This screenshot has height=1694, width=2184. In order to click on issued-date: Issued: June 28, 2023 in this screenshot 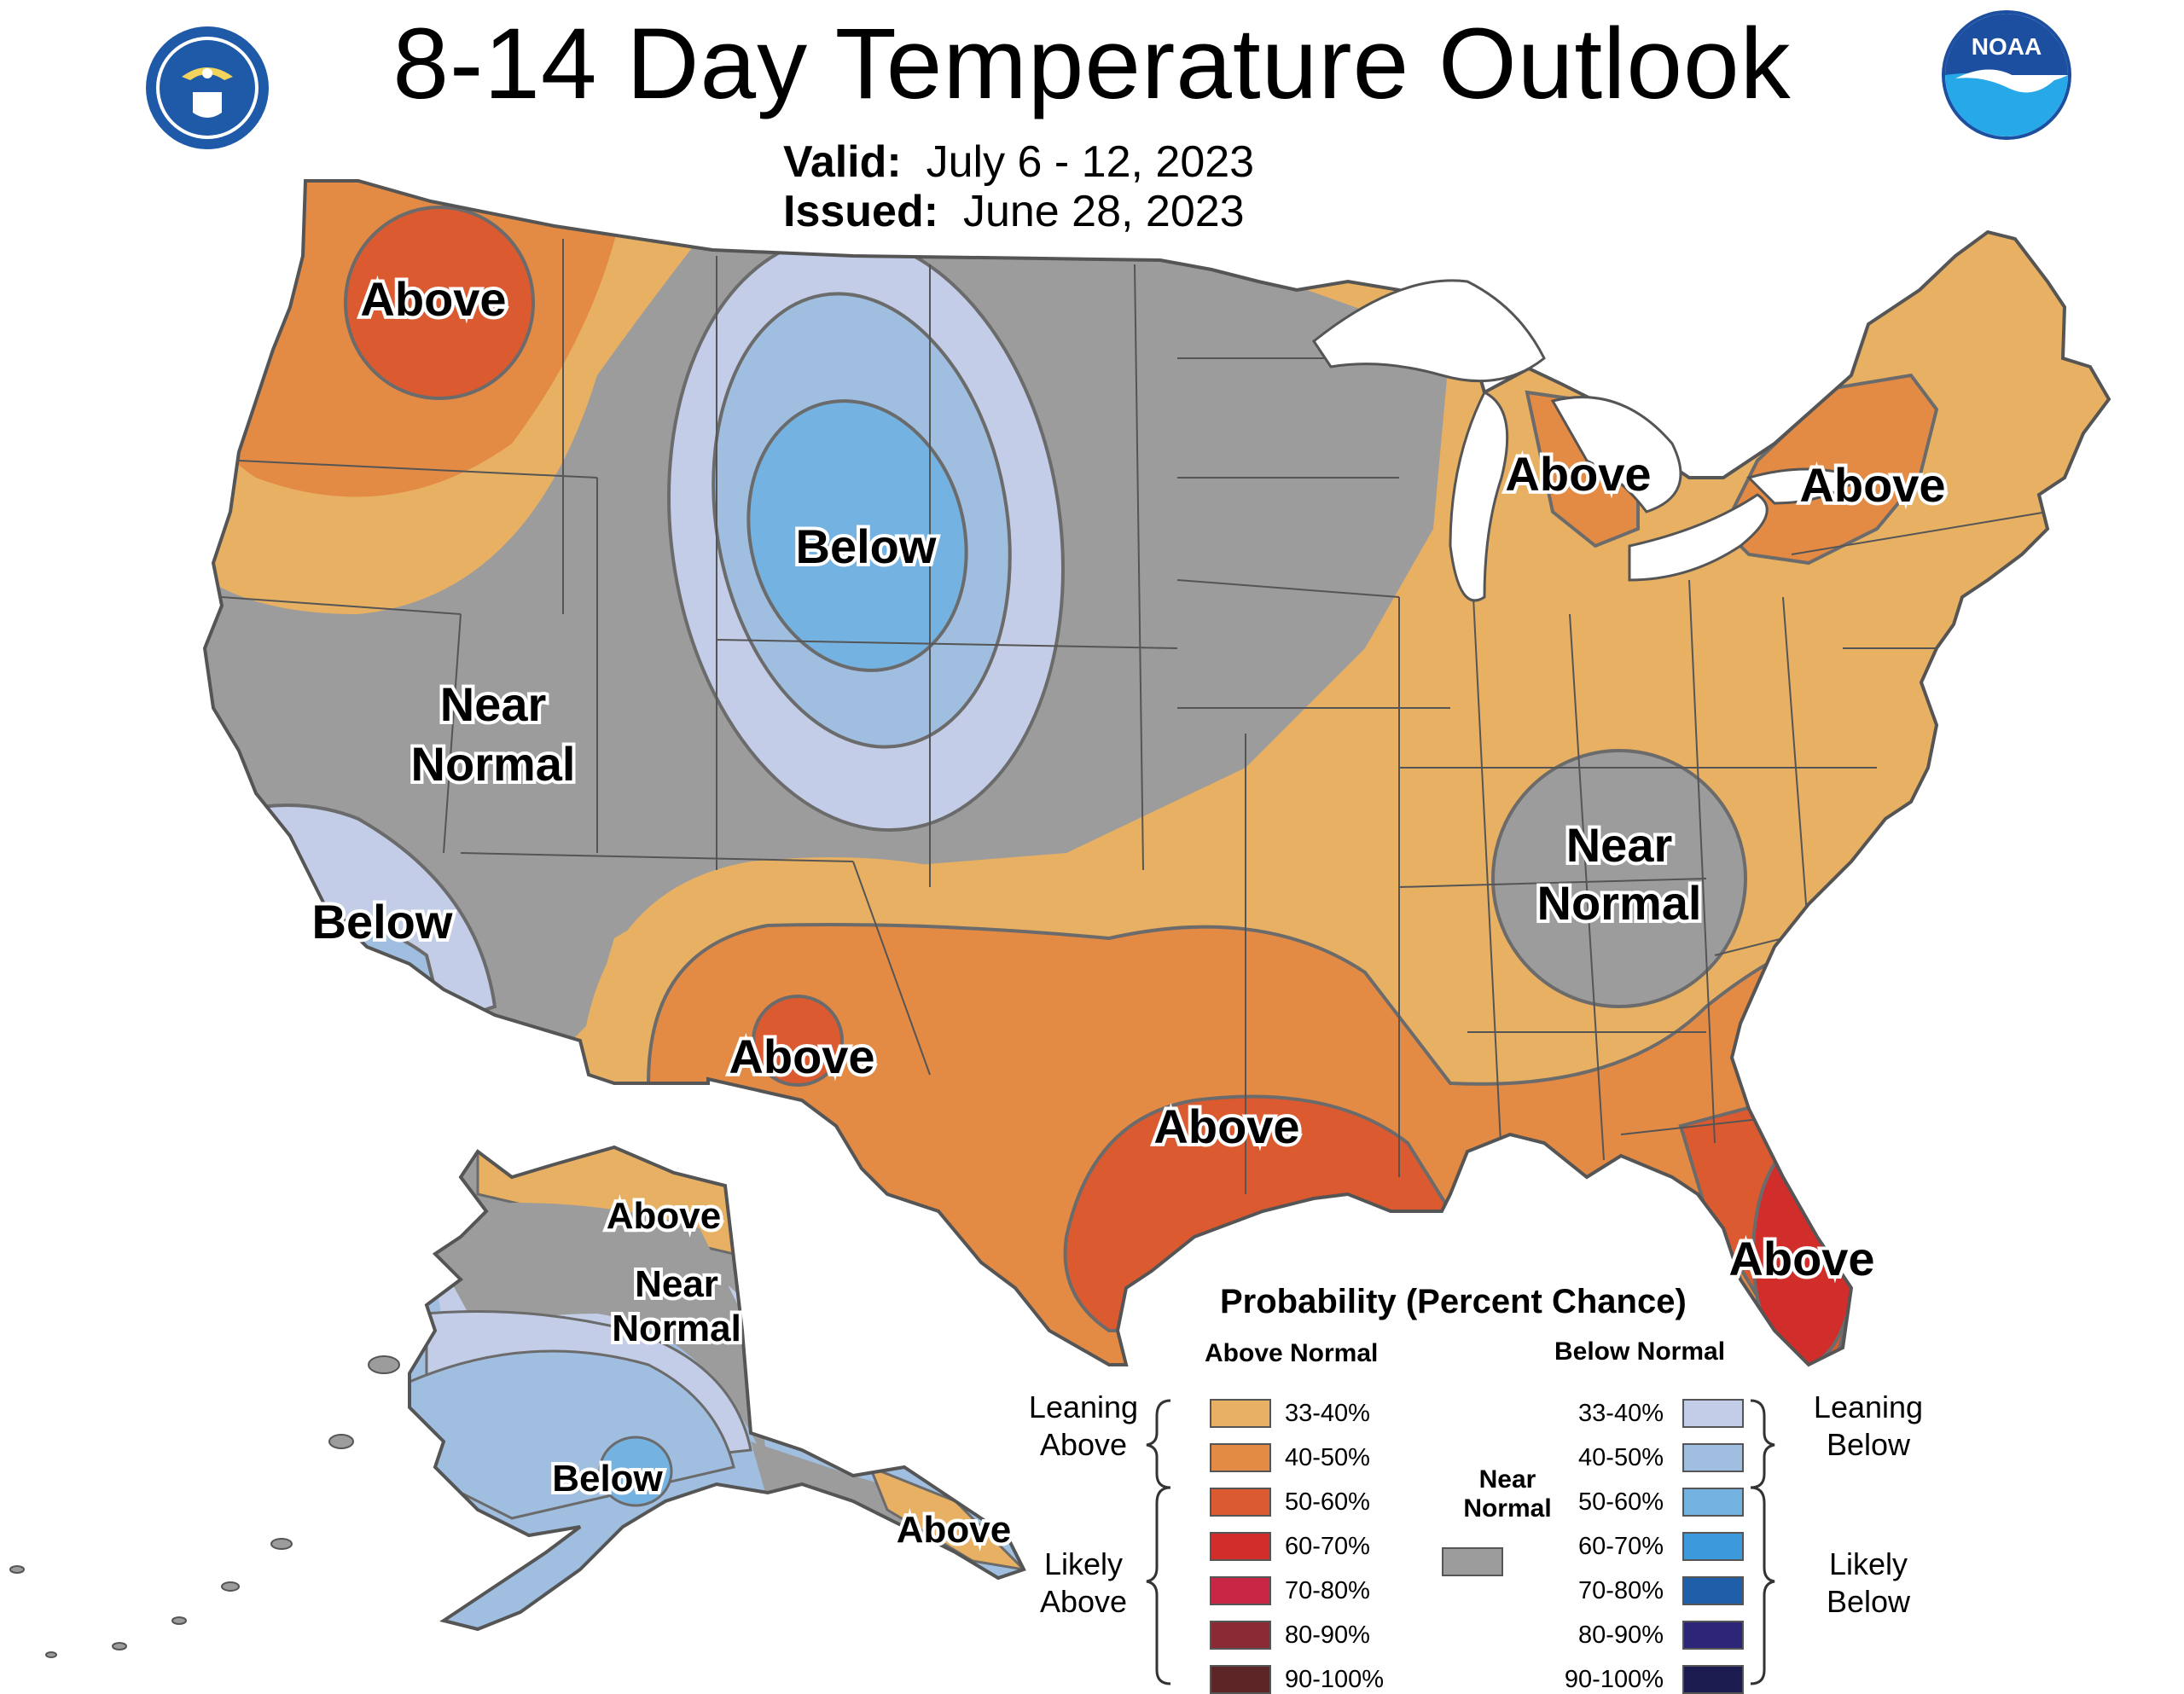, I will do `click(1014, 211)`.